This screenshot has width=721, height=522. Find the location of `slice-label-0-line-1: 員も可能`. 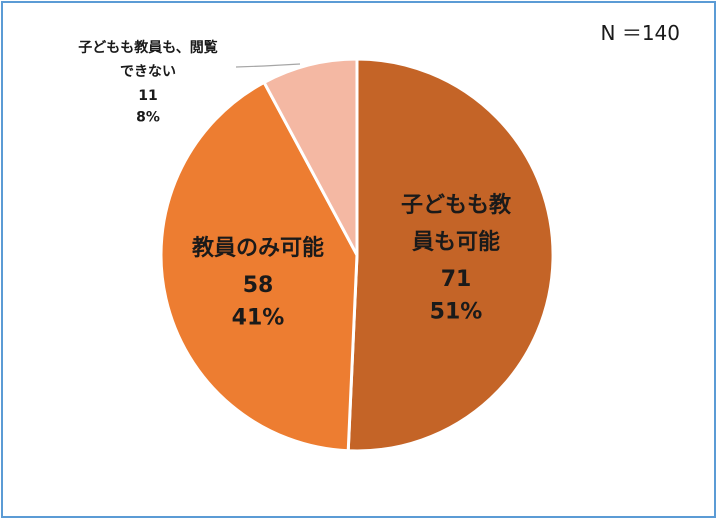

slice-label-0-line-1: 員も可能 is located at coordinates (455, 242).